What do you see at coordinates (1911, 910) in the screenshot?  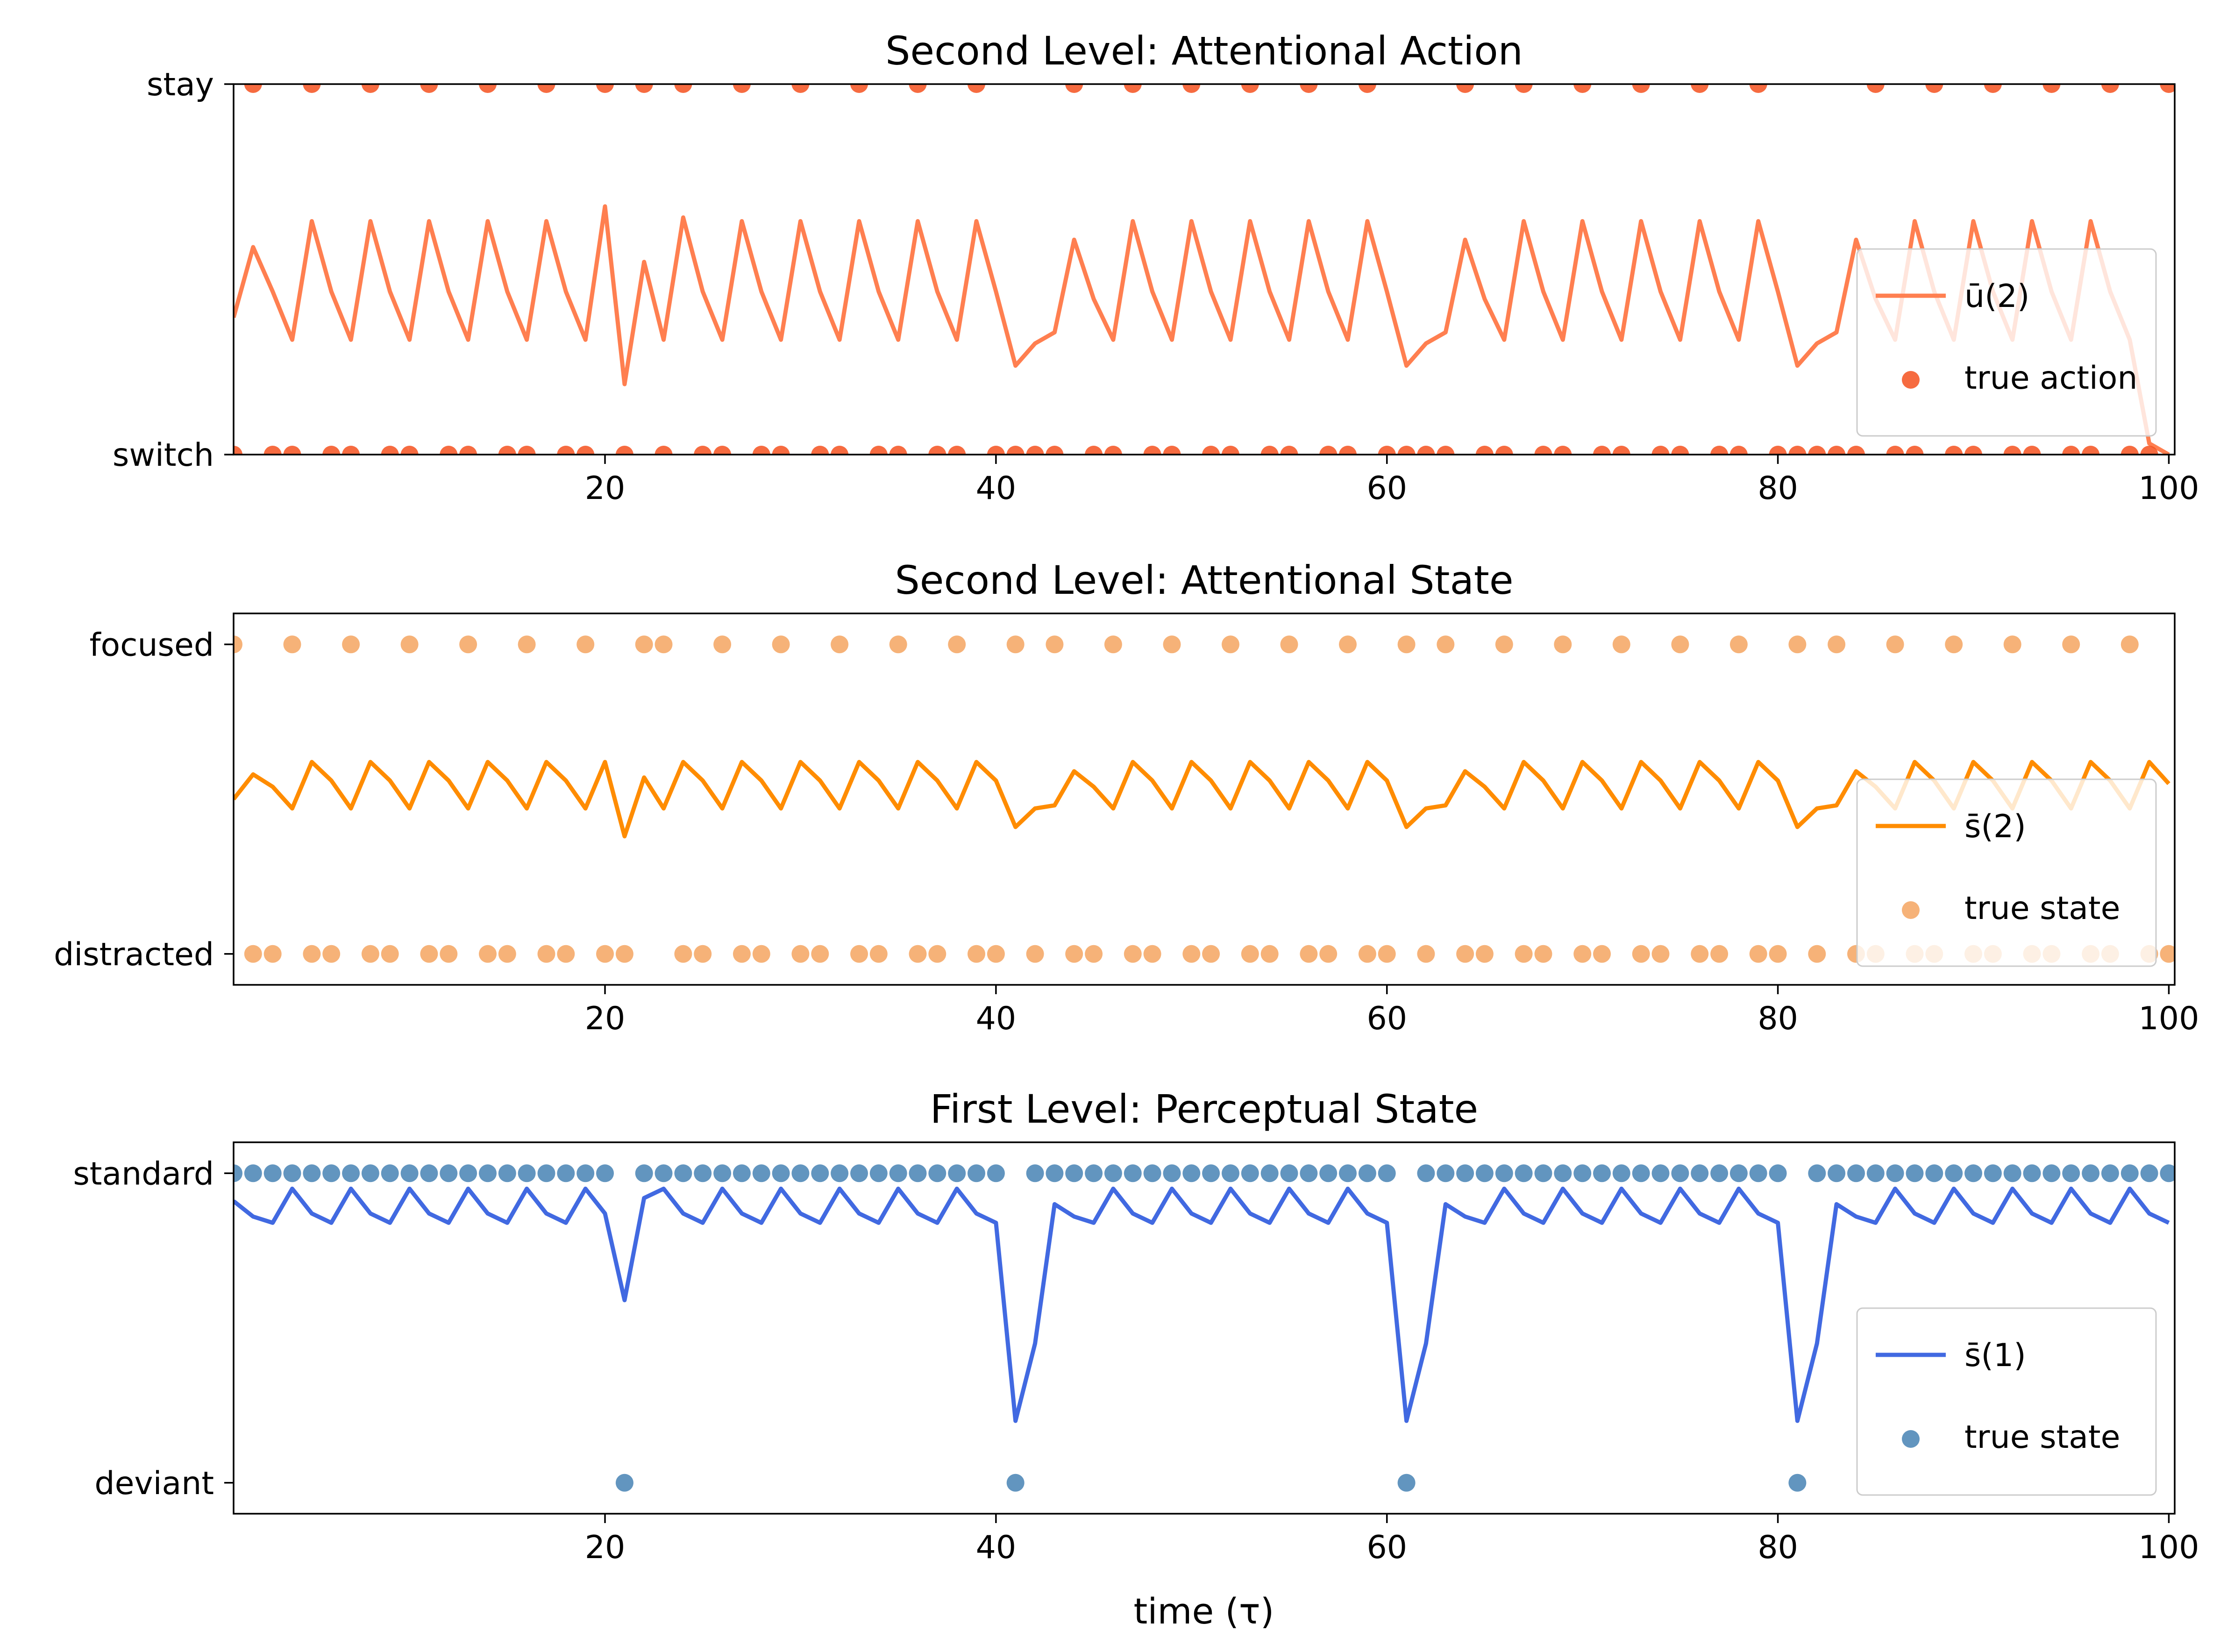 I see `legend-marker-swatch` at bounding box center [1911, 910].